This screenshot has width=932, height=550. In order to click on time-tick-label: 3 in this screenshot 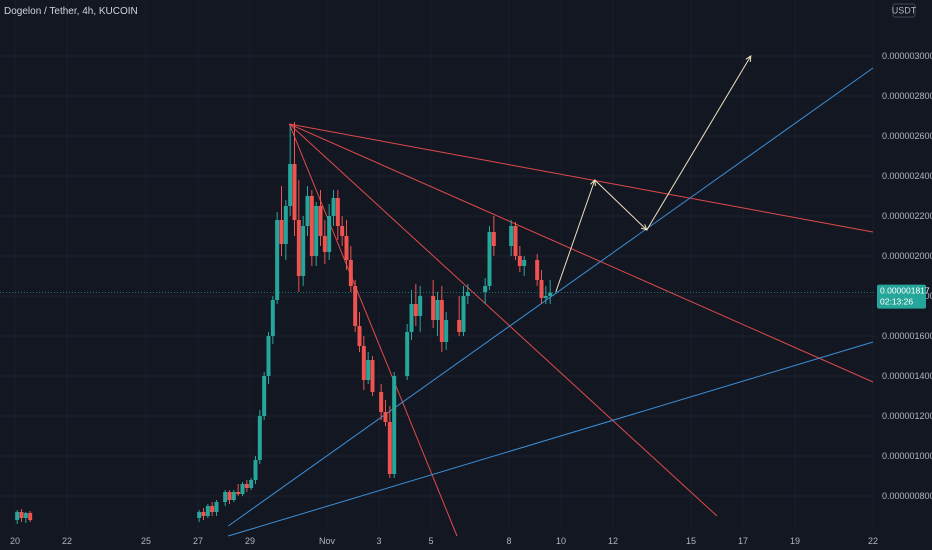, I will do `click(378, 541)`.